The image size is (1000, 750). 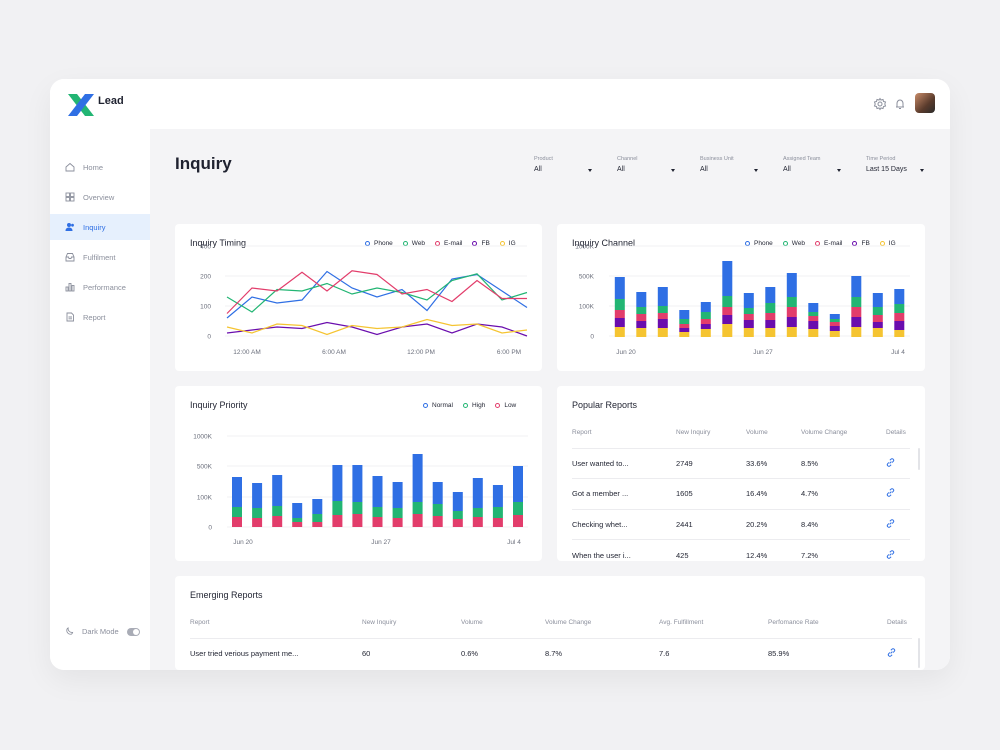 I want to click on table-cell: 33.6%, so click(x=773, y=463).